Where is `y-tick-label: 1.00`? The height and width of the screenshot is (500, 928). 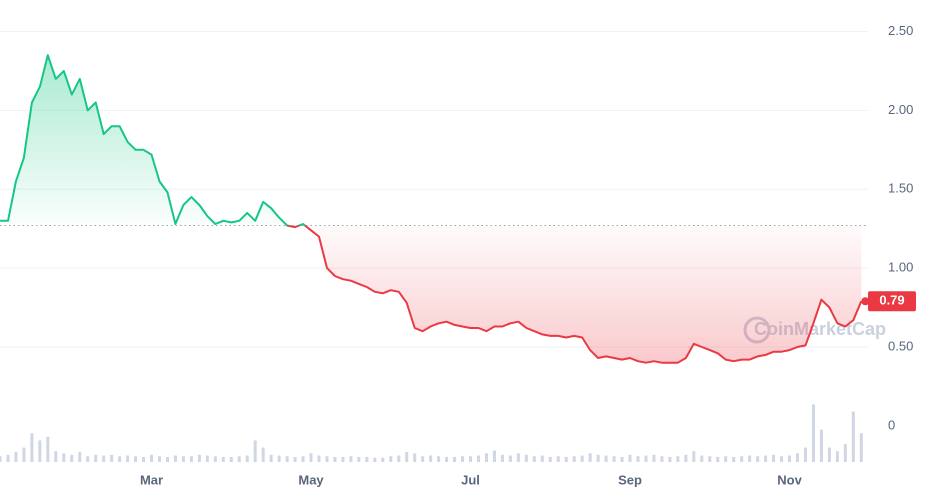 y-tick-label: 1.00 is located at coordinates (900, 267).